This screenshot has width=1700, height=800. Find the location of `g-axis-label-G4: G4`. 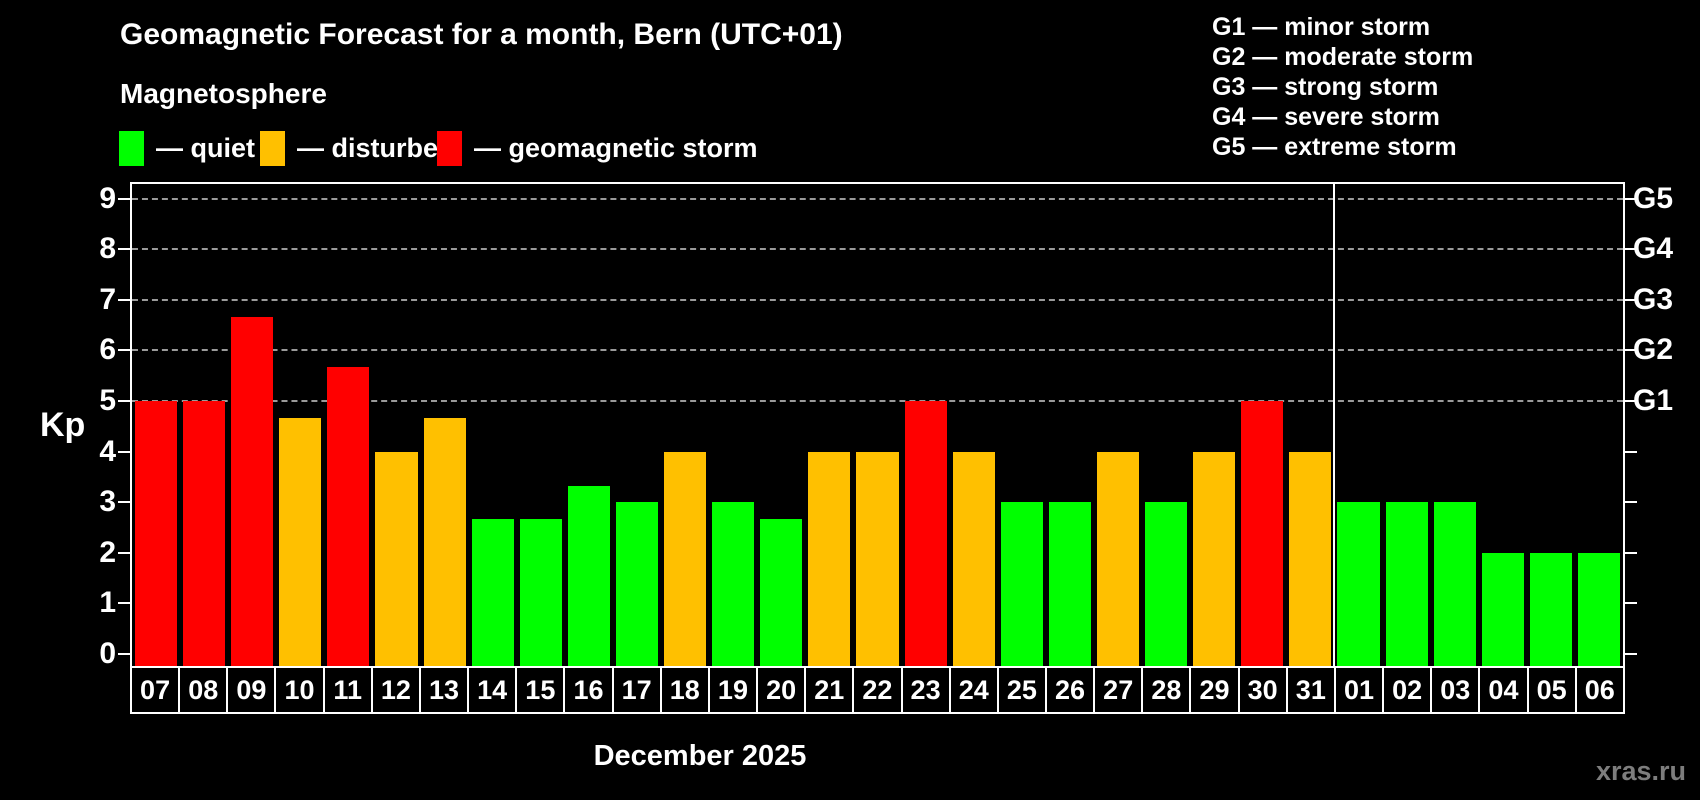

g-axis-label-G4: G4 is located at coordinates (1653, 249).